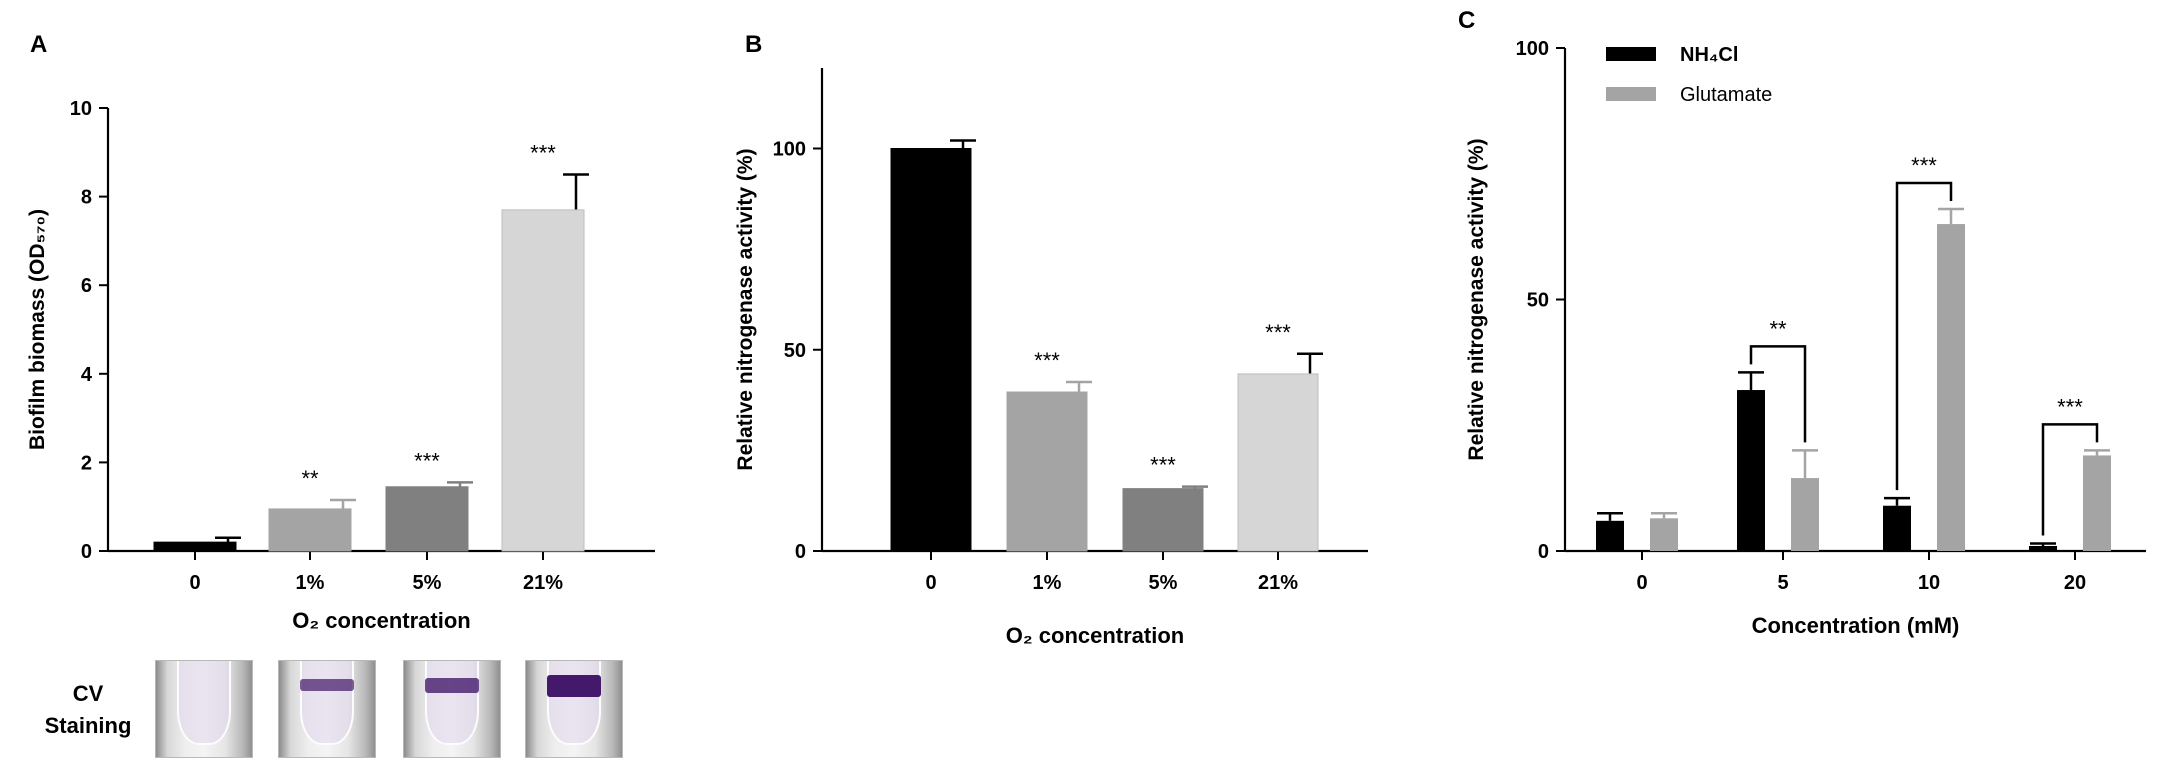 Image resolution: width=2161 pixels, height=776 pixels. Describe the element at coordinates (1709, 55) in the screenshot. I see `legend-label: NH₄Cl` at that location.